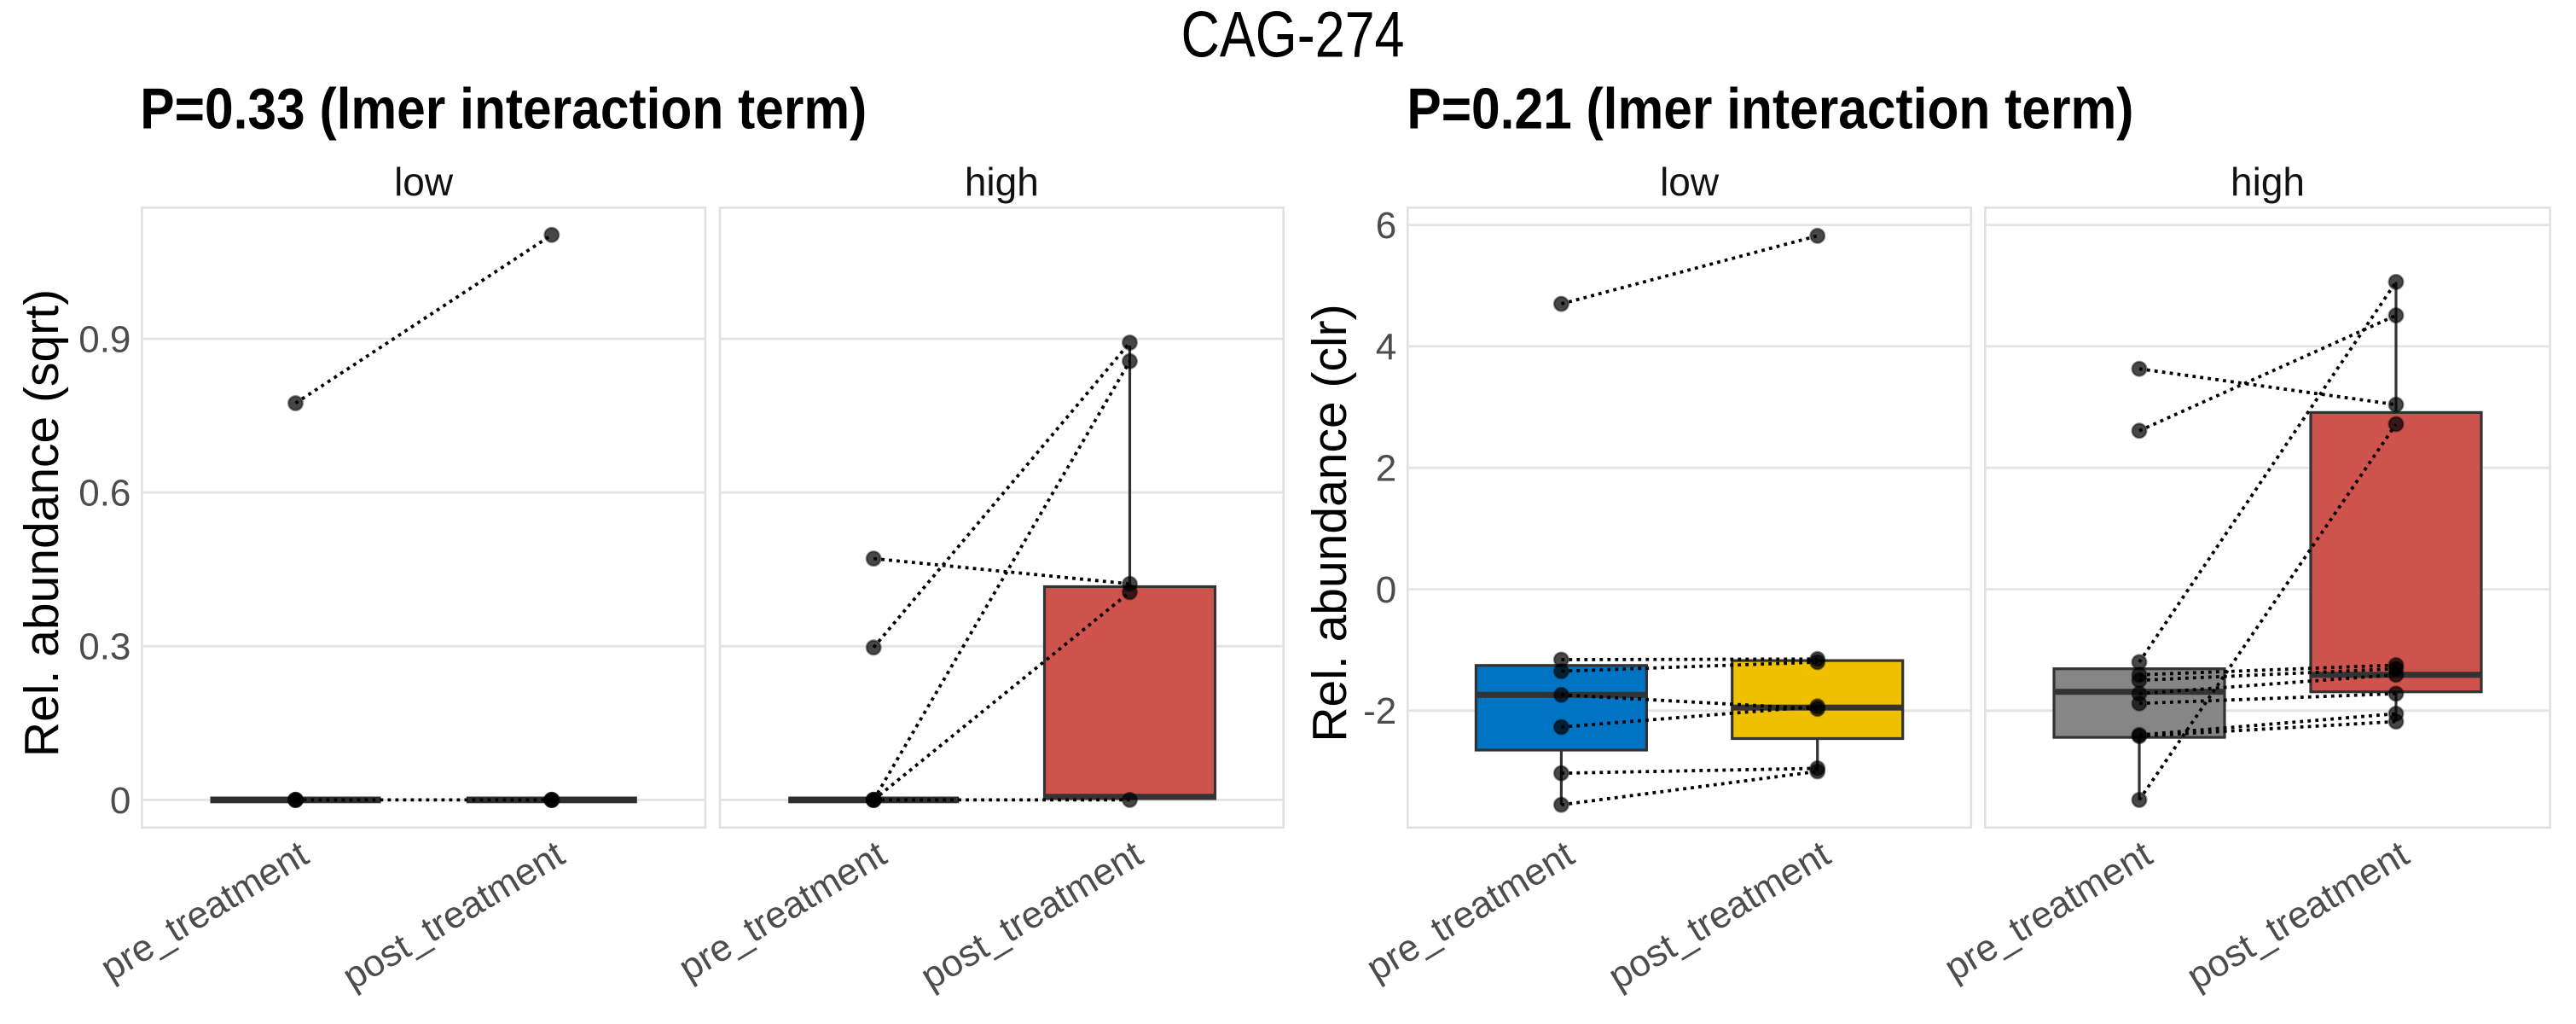 The width and height of the screenshot is (2576, 1024). I want to click on svg-text: 0.3, so click(104, 647).